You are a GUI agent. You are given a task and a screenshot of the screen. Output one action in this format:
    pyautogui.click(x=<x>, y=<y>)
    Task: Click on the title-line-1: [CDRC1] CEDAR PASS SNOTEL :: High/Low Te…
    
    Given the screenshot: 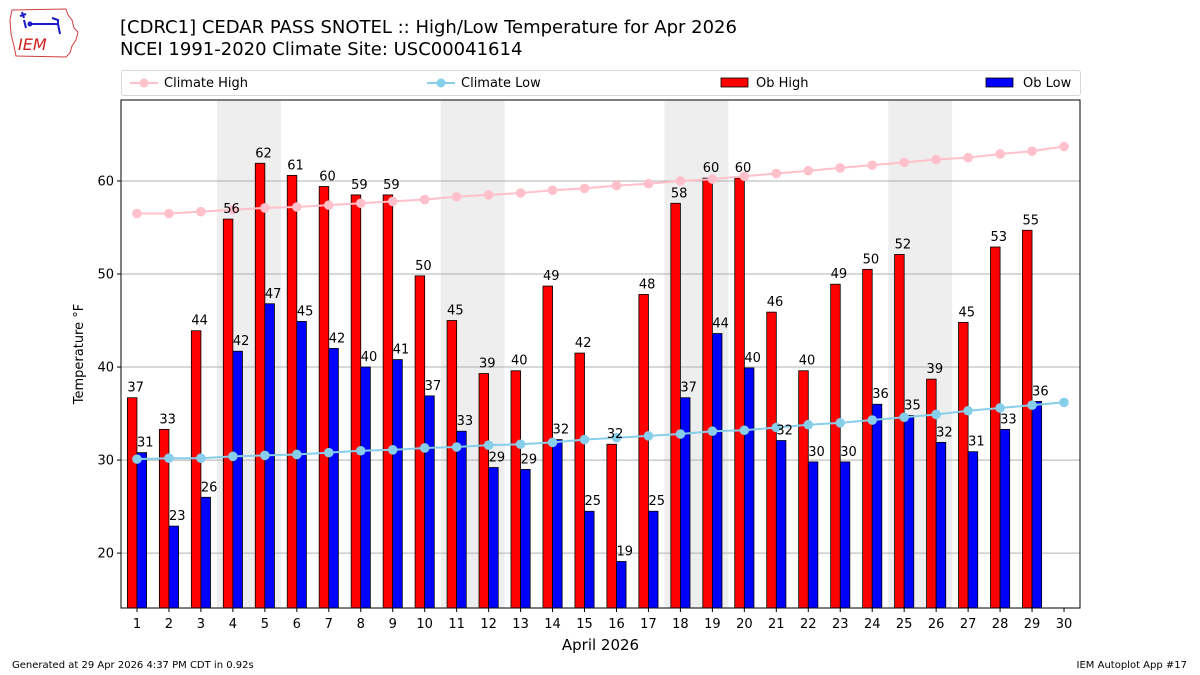 What is the action you would take?
    pyautogui.click(x=428, y=27)
    